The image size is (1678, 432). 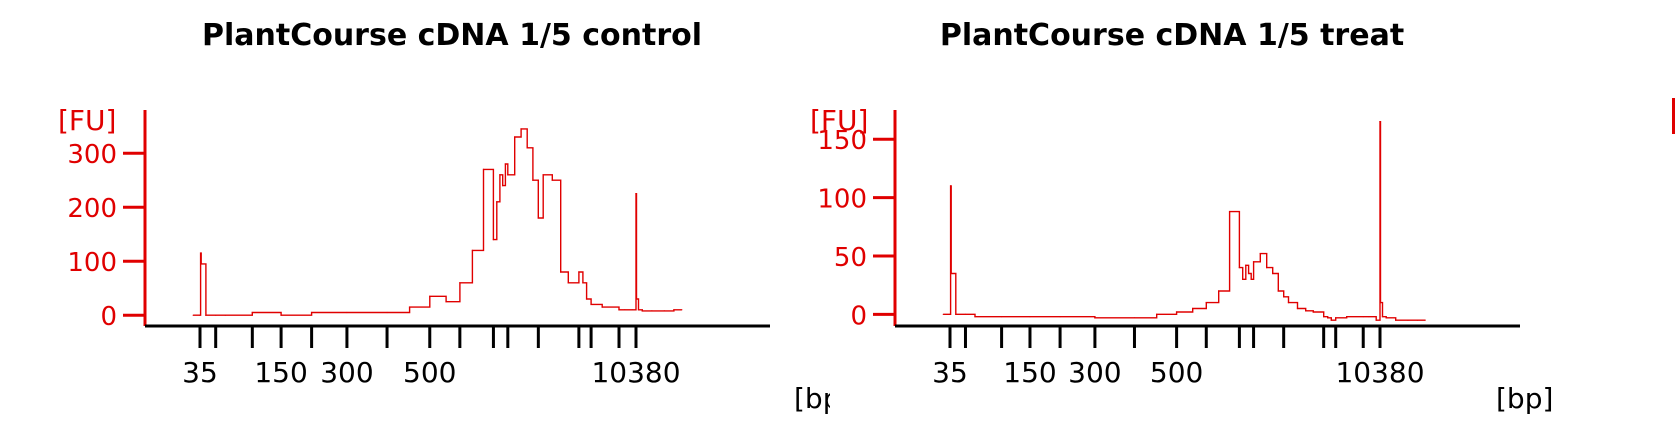 I want to click on cropped-panel-fragment, so click(x=1675, y=128).